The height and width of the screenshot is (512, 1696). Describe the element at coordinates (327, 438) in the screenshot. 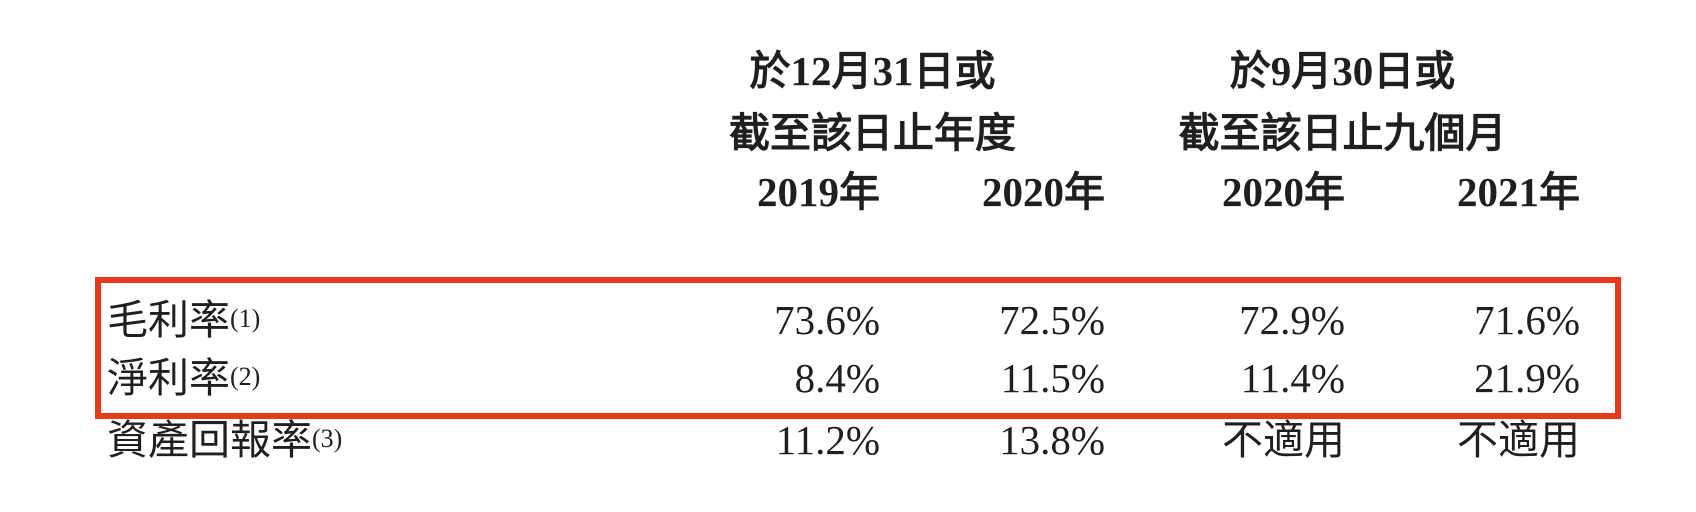

I see `footnote-marker: (3)` at that location.